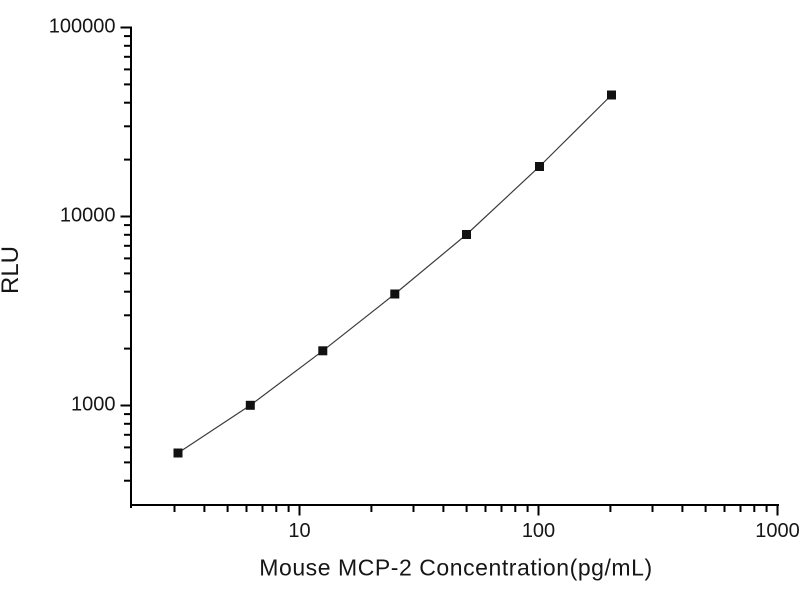 This screenshot has width=800, height=600. I want to click on svg-text: 10000, so click(88, 216).